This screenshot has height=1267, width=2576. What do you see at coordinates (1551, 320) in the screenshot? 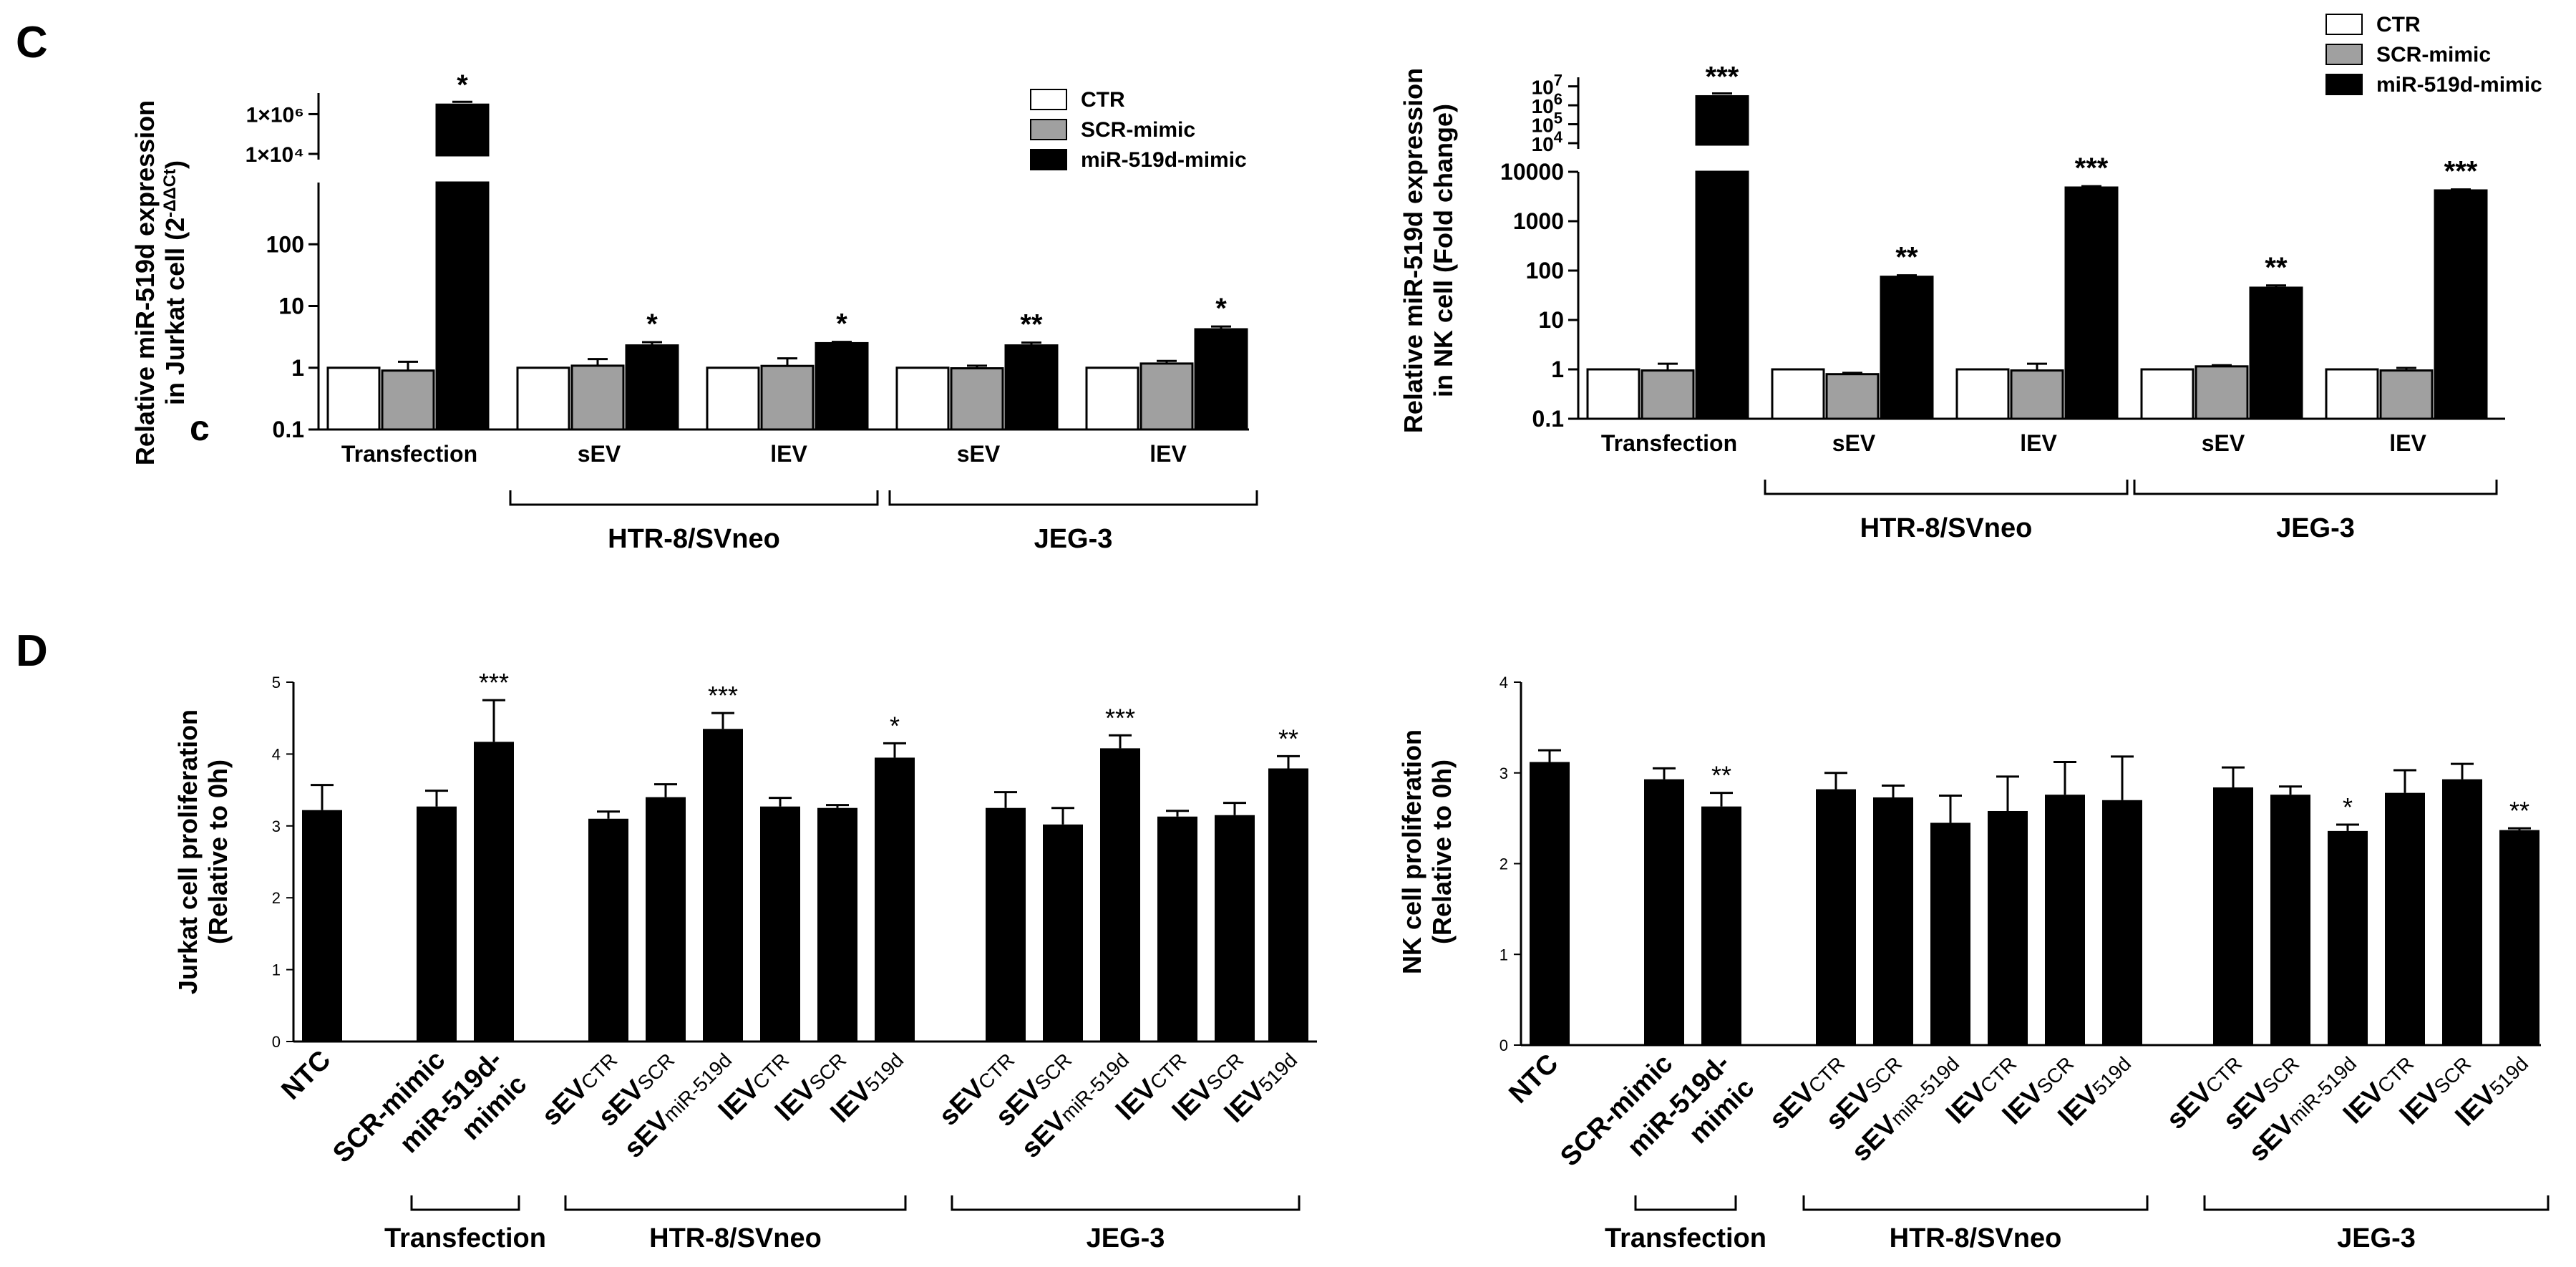
I see `C-right-ytick-label: 10` at bounding box center [1551, 320].